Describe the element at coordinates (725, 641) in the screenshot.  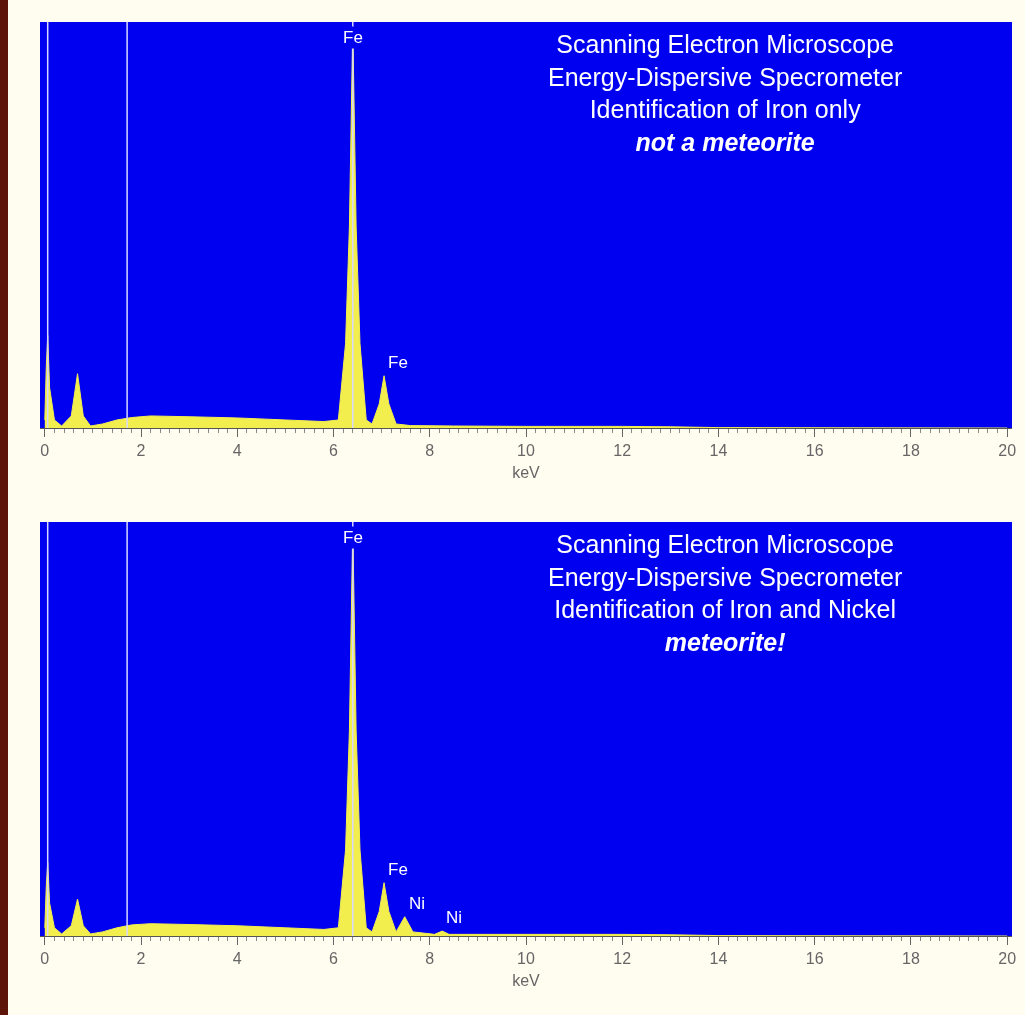
I see `text: meteorite!` at that location.